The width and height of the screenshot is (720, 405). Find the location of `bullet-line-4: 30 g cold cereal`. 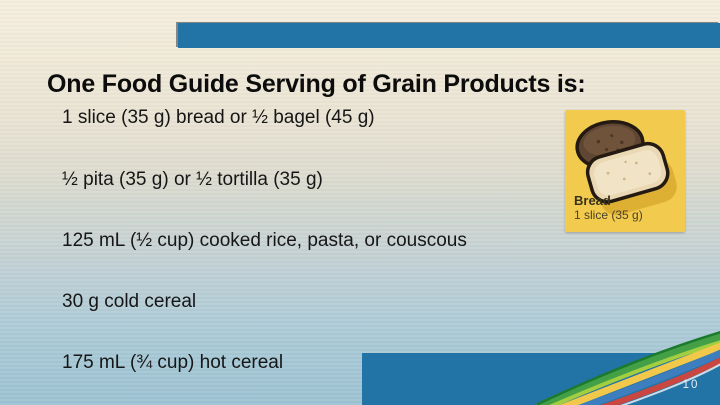

bullet-line-4: 30 g cold cereal is located at coordinates (129, 301).